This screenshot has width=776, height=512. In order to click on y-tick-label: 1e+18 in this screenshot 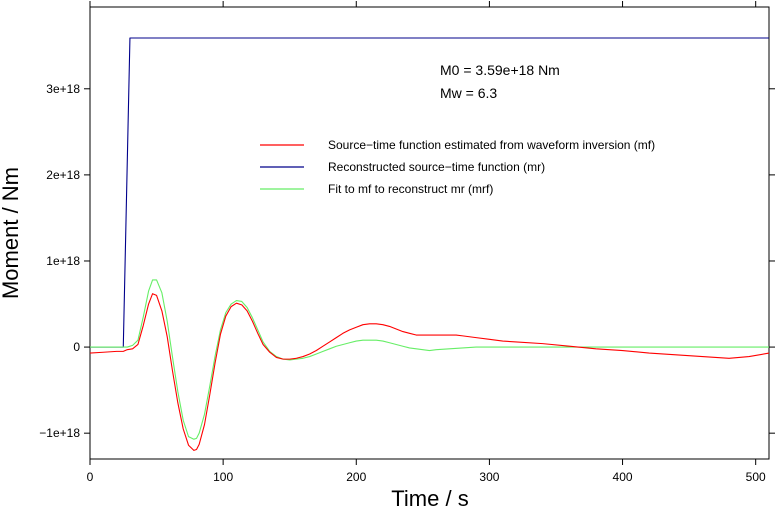, I will do `click(63, 261)`.